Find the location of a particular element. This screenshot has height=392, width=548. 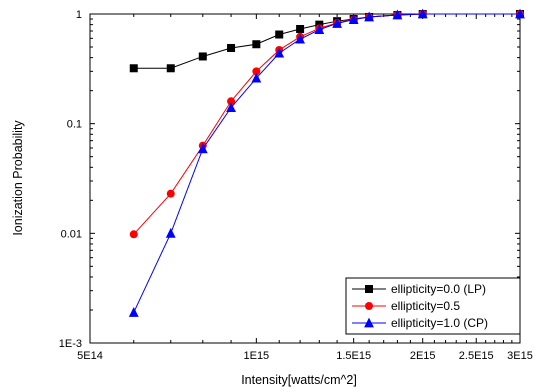

y-tick-label: 0.1 is located at coordinates (74, 125).